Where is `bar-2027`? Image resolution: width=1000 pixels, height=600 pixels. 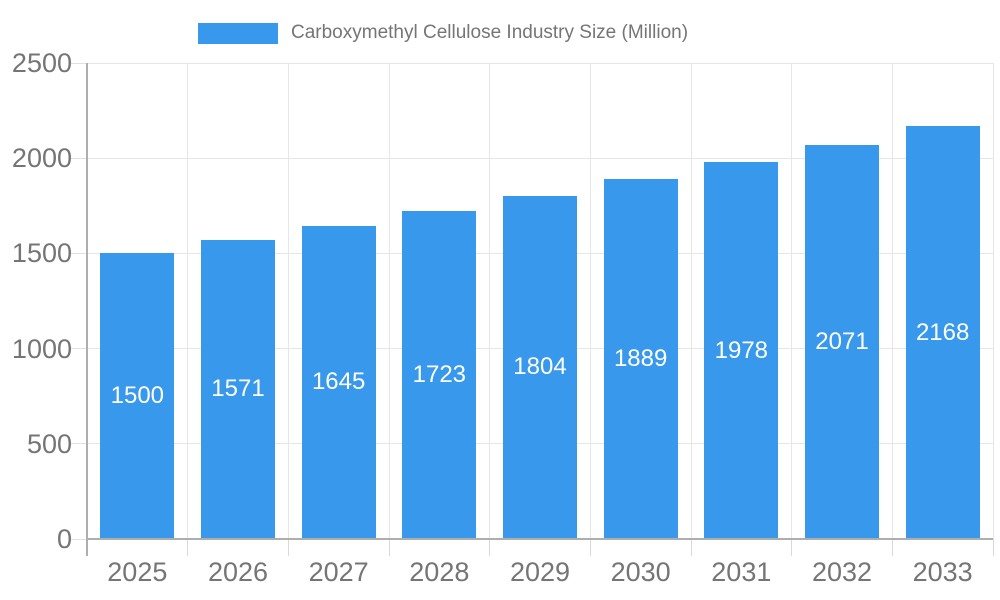
bar-2027 is located at coordinates (338, 382).